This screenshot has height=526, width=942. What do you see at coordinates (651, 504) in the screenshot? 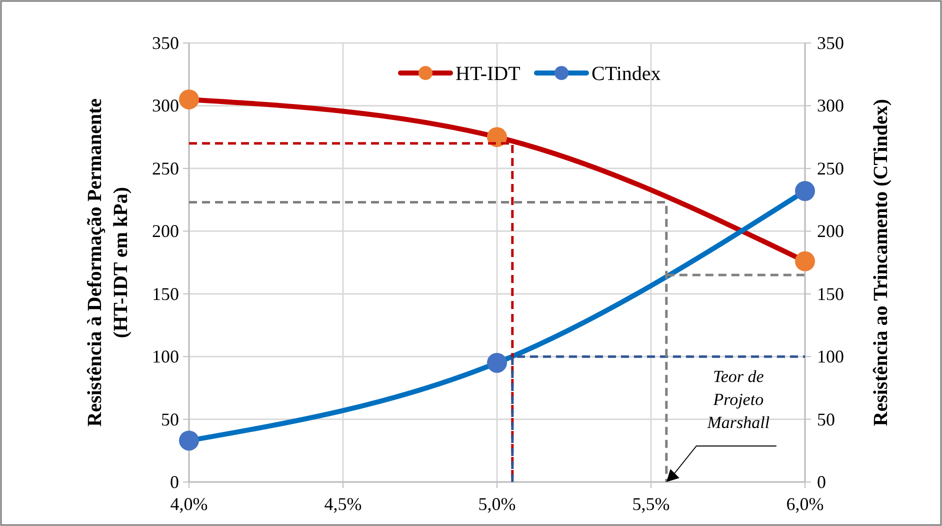
I see `x-tick-label: 5,5%` at bounding box center [651, 504].